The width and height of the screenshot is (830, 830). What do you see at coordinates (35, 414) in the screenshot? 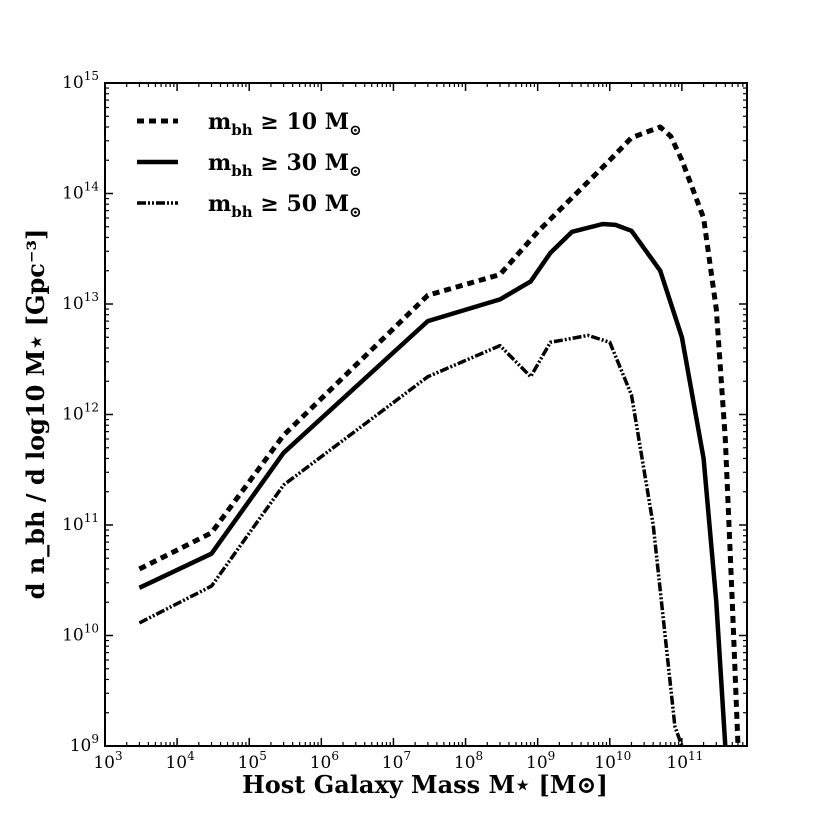
I see `y-axis-label: d n_bh / d log10 M⋆ [Gpc⁻³]` at bounding box center [35, 414].